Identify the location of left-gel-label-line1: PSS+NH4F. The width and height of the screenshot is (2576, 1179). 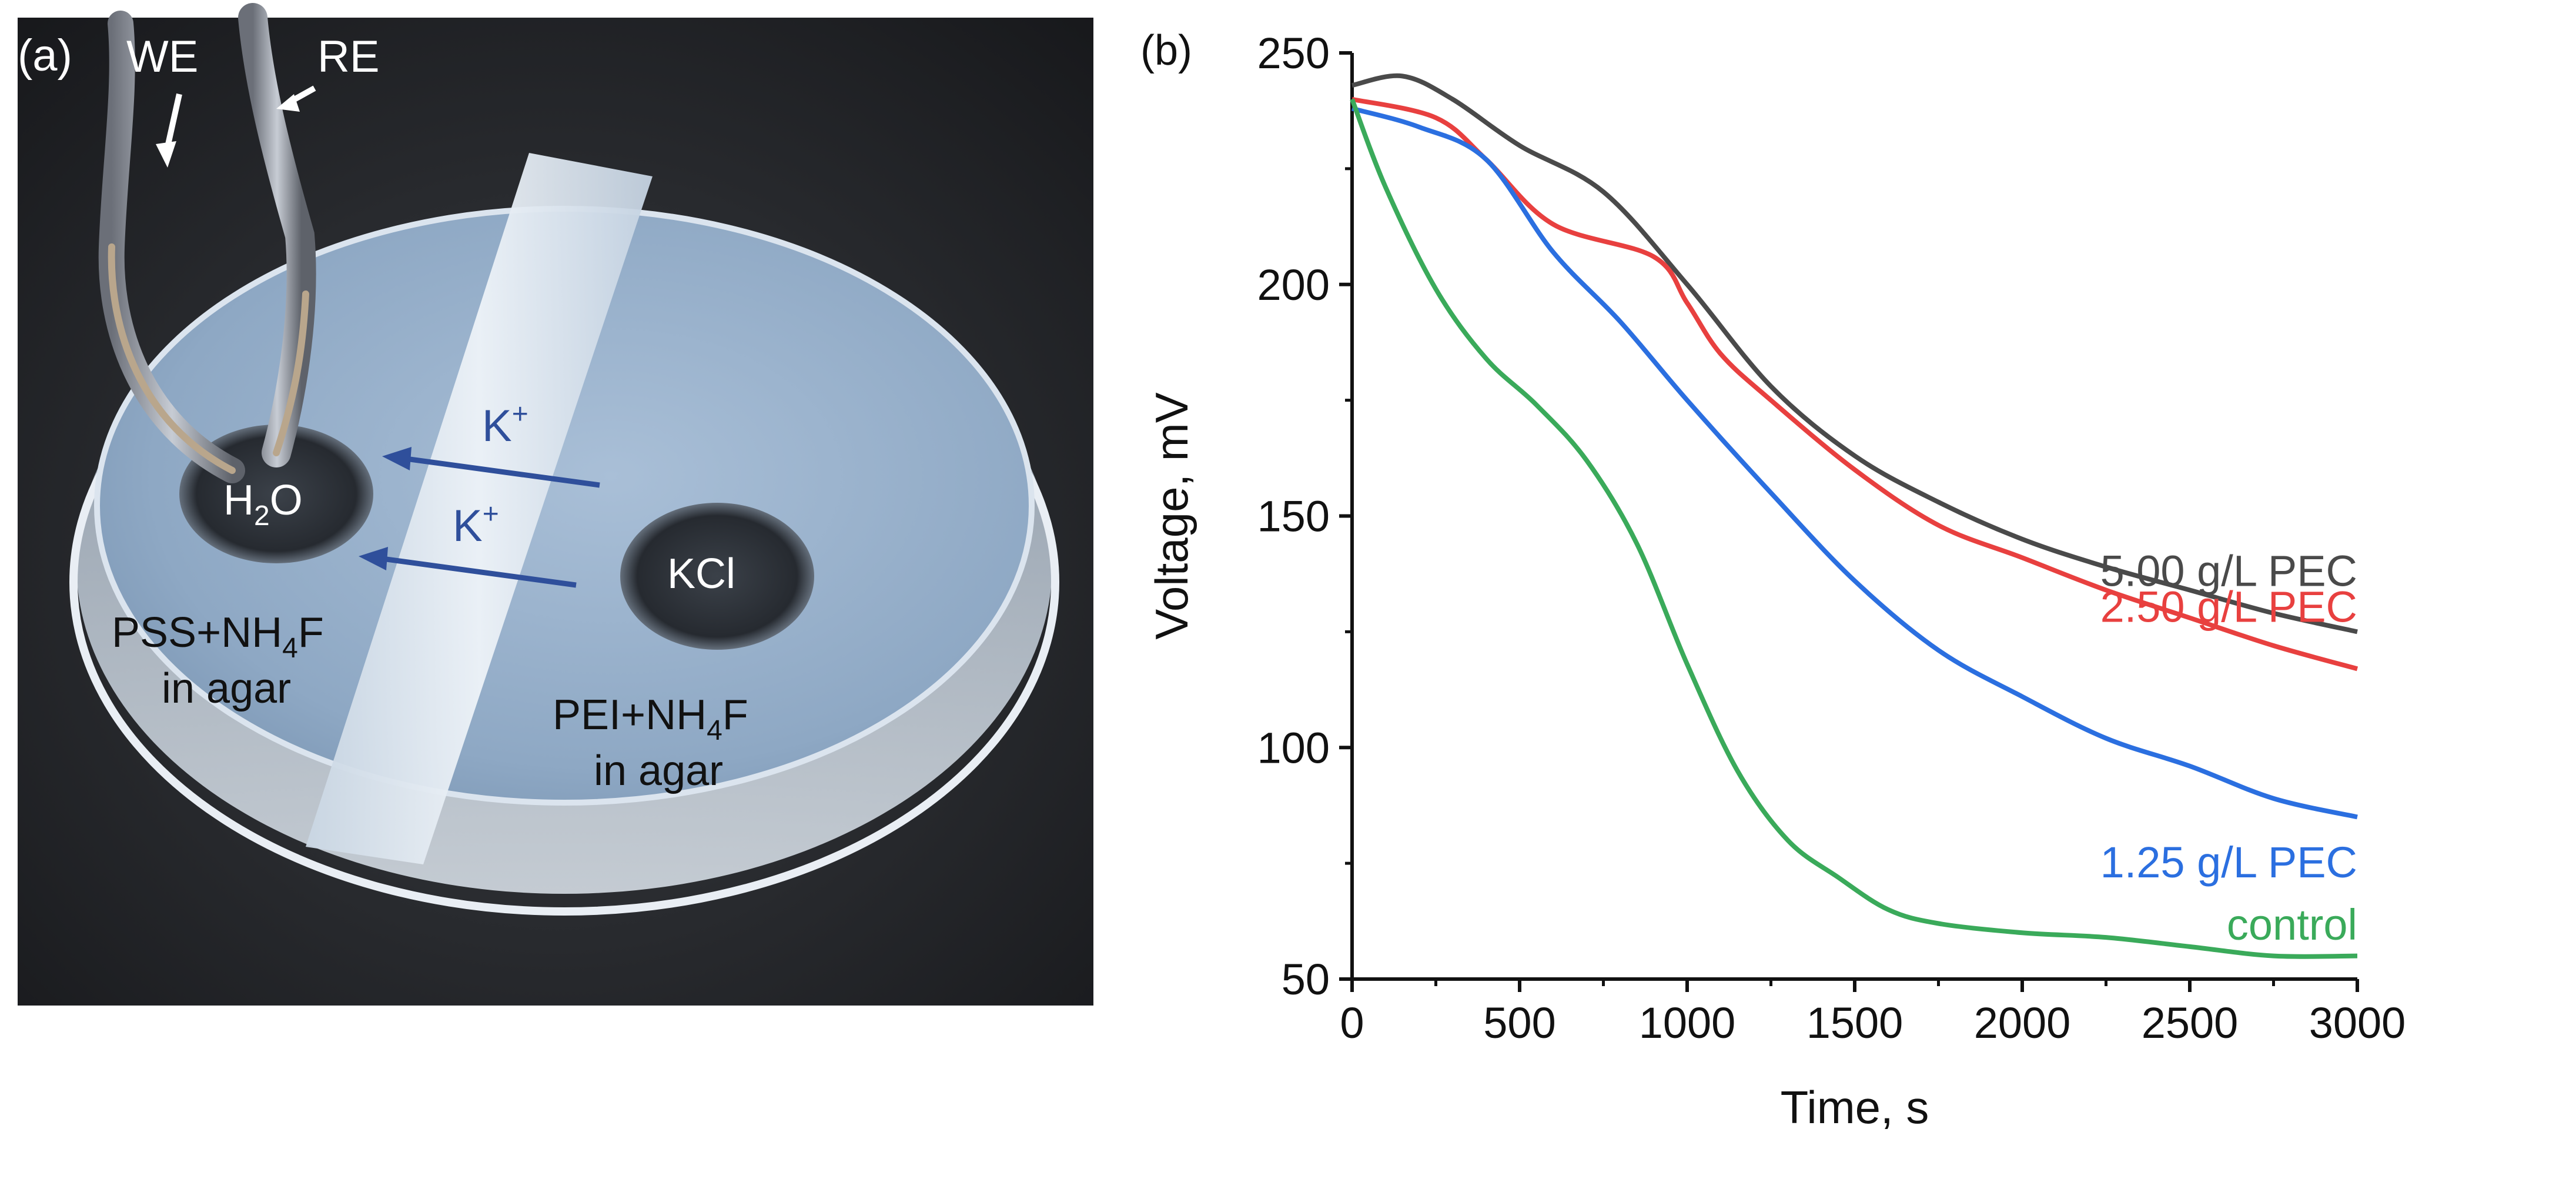
(218, 636).